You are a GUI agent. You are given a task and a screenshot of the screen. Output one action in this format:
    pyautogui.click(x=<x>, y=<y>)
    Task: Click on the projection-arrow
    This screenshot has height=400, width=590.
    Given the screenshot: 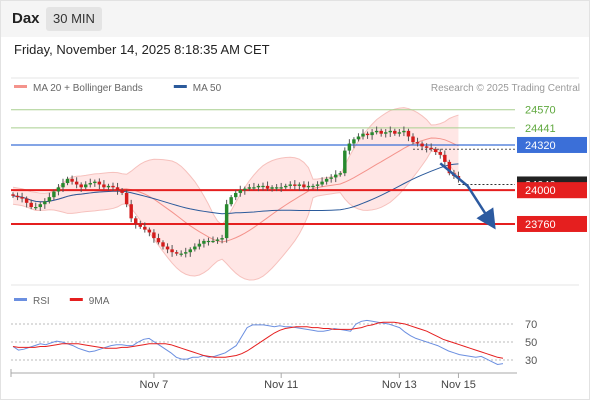 What is the action you would take?
    pyautogui.click(x=467, y=196)
    